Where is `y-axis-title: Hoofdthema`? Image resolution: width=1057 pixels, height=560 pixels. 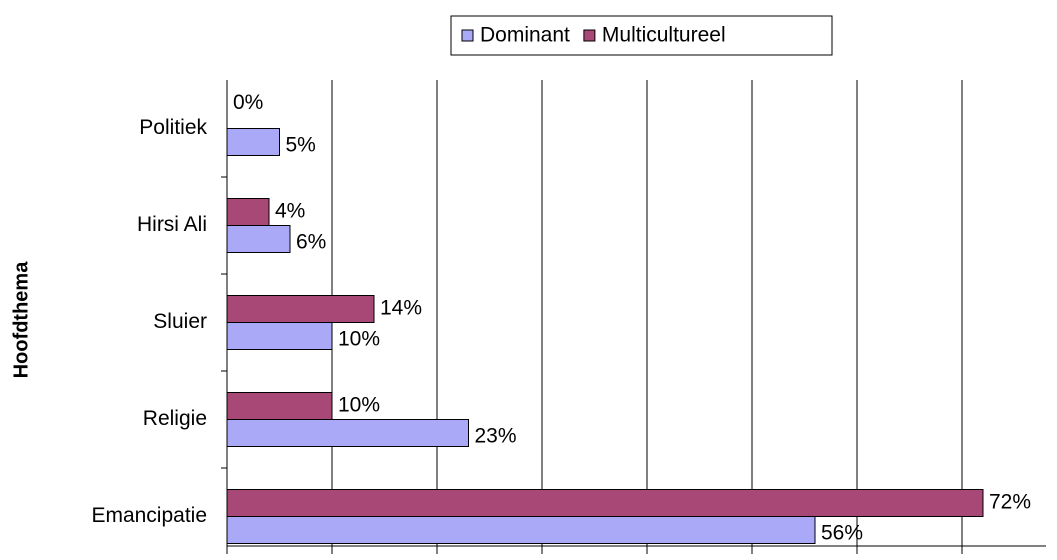 y-axis-title: Hoofdthema is located at coordinates (21, 320).